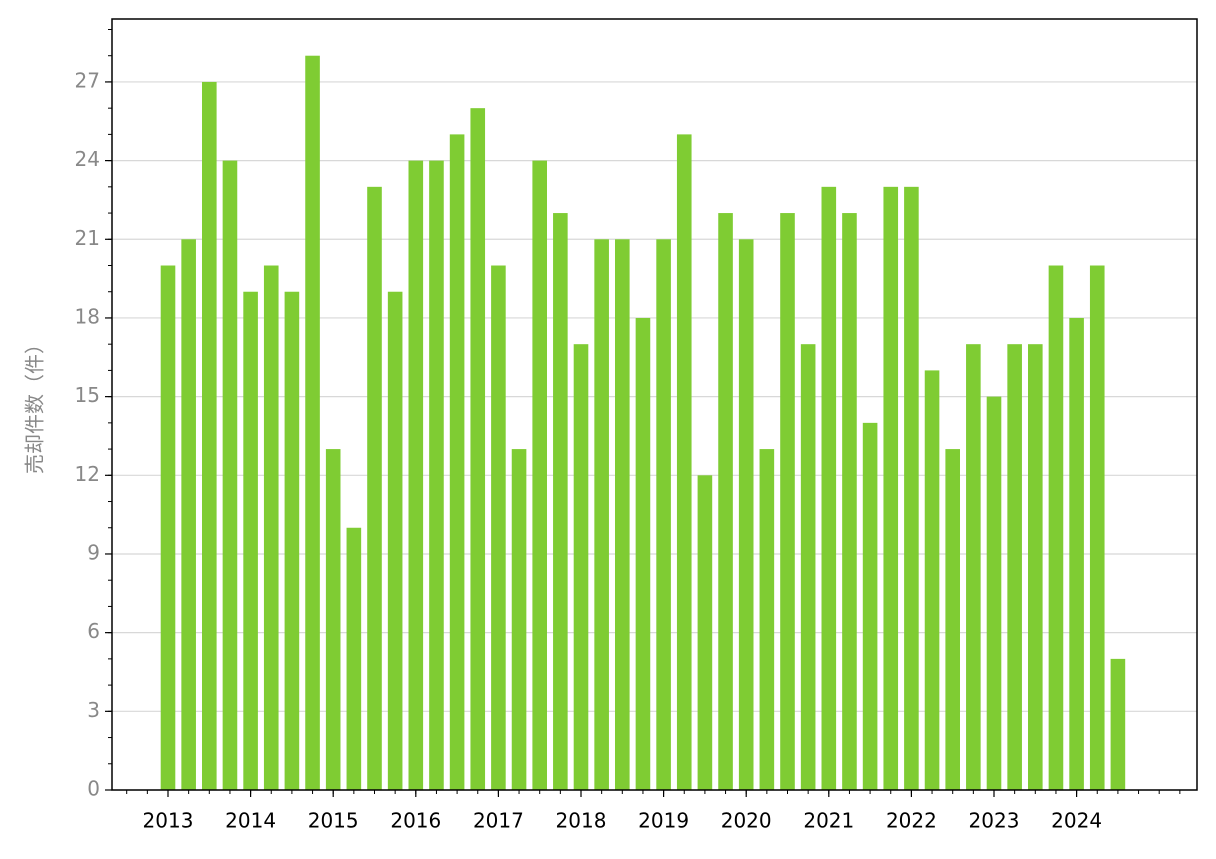 The height and width of the screenshot is (859, 1216). I want to click on x-tick-label: 2014, so click(250, 821).